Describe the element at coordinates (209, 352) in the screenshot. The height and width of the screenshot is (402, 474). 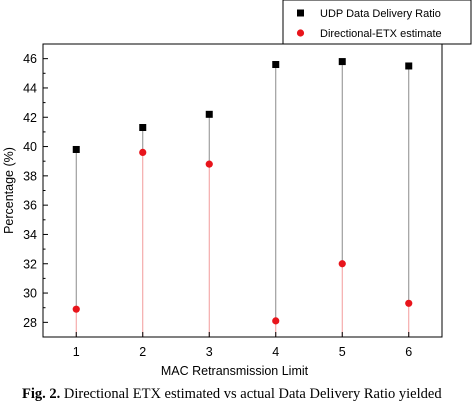
I see `x-tick-label: 3` at that location.